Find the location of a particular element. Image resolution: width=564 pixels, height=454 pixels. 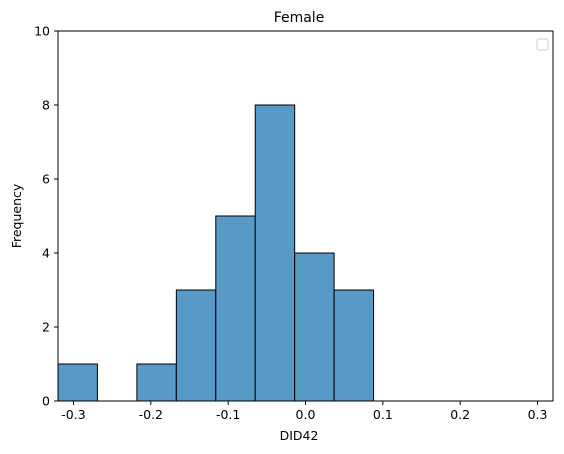

x-tick-label: -0.3 is located at coordinates (73, 414).